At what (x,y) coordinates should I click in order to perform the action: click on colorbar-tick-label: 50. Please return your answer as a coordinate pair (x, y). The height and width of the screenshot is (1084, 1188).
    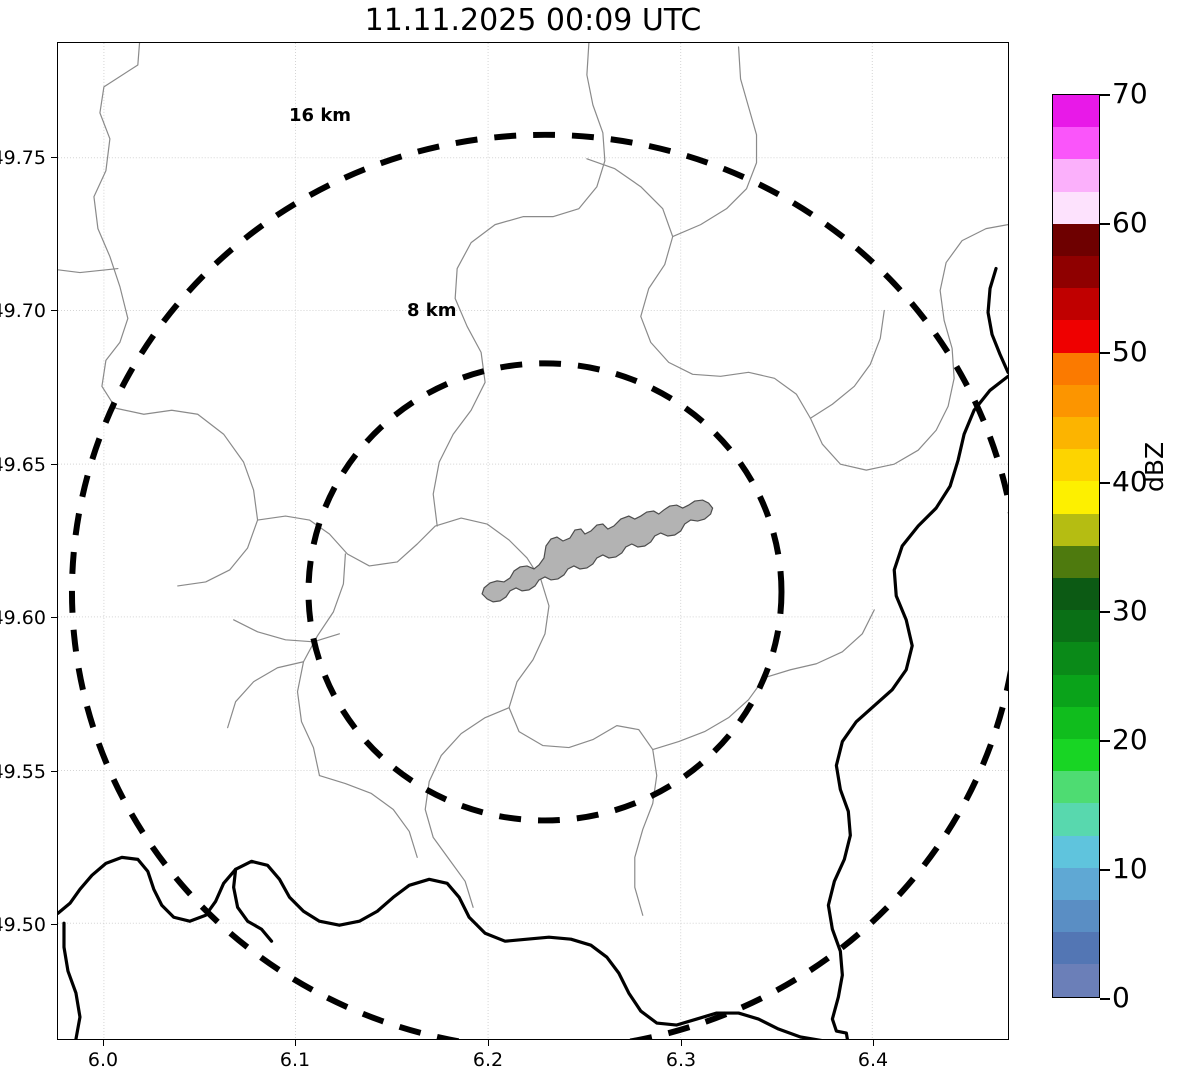
    Looking at the image, I should click on (1130, 351).